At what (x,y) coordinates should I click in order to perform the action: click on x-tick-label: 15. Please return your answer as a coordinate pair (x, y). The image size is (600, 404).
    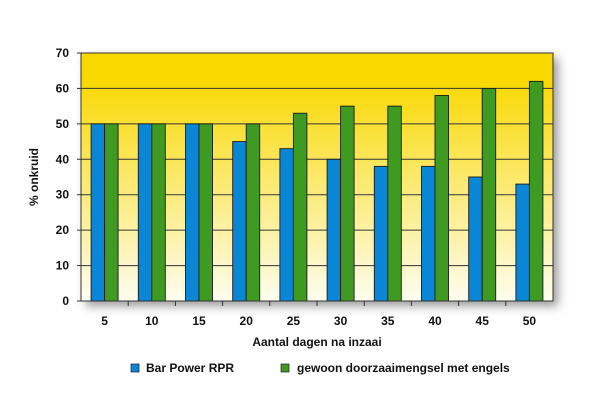
    Looking at the image, I should click on (199, 321).